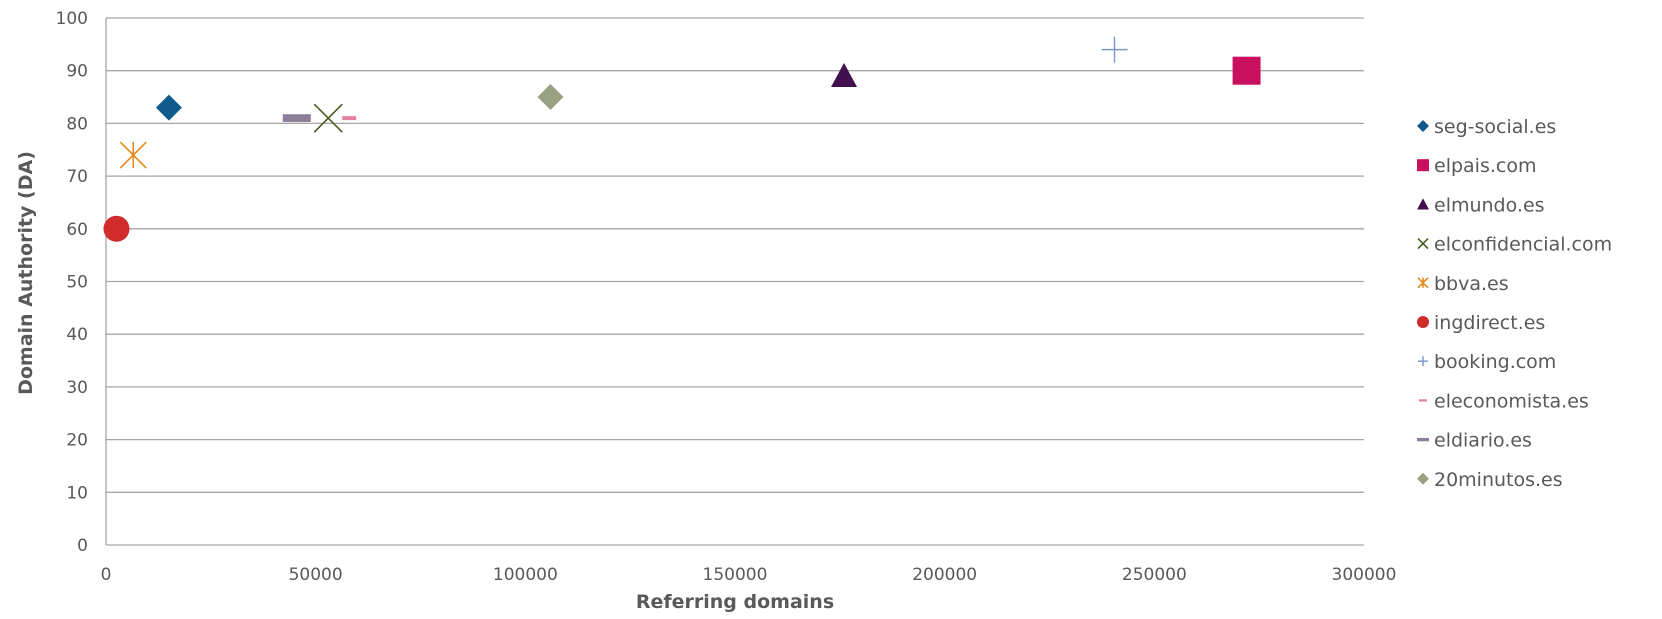  I want to click on y-tick-label: 40, so click(77, 335).